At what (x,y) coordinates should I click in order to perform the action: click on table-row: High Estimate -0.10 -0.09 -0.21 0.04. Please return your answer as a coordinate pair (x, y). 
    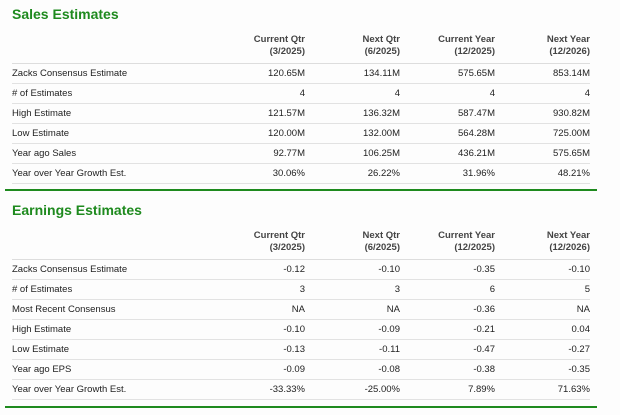
    Looking at the image, I should click on (301, 329).